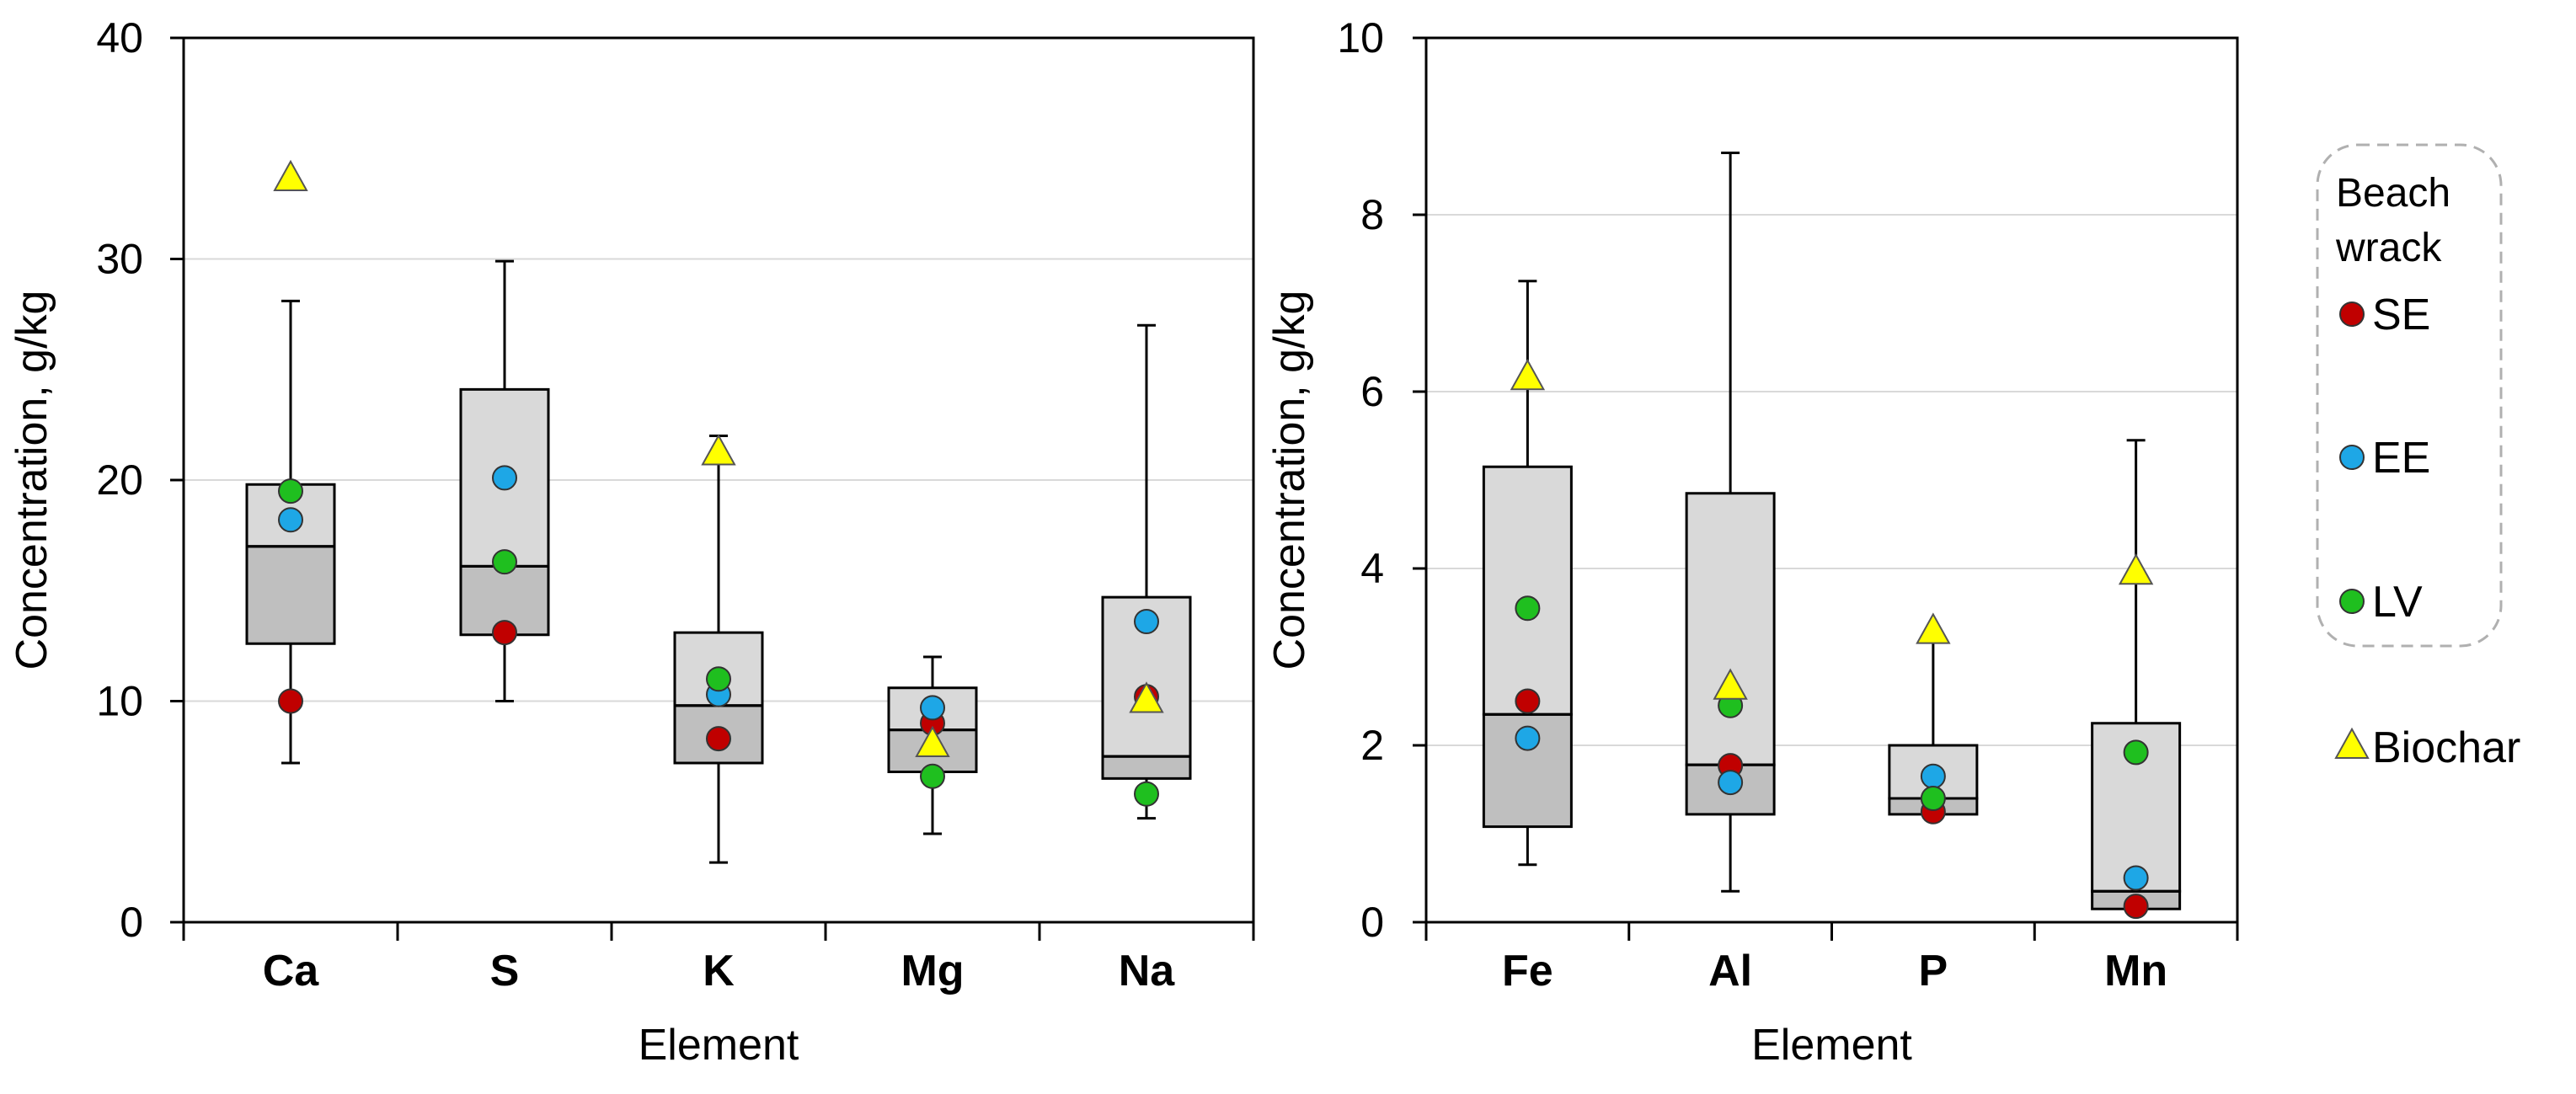  I want to click on marker-lv-mg, so click(932, 776).